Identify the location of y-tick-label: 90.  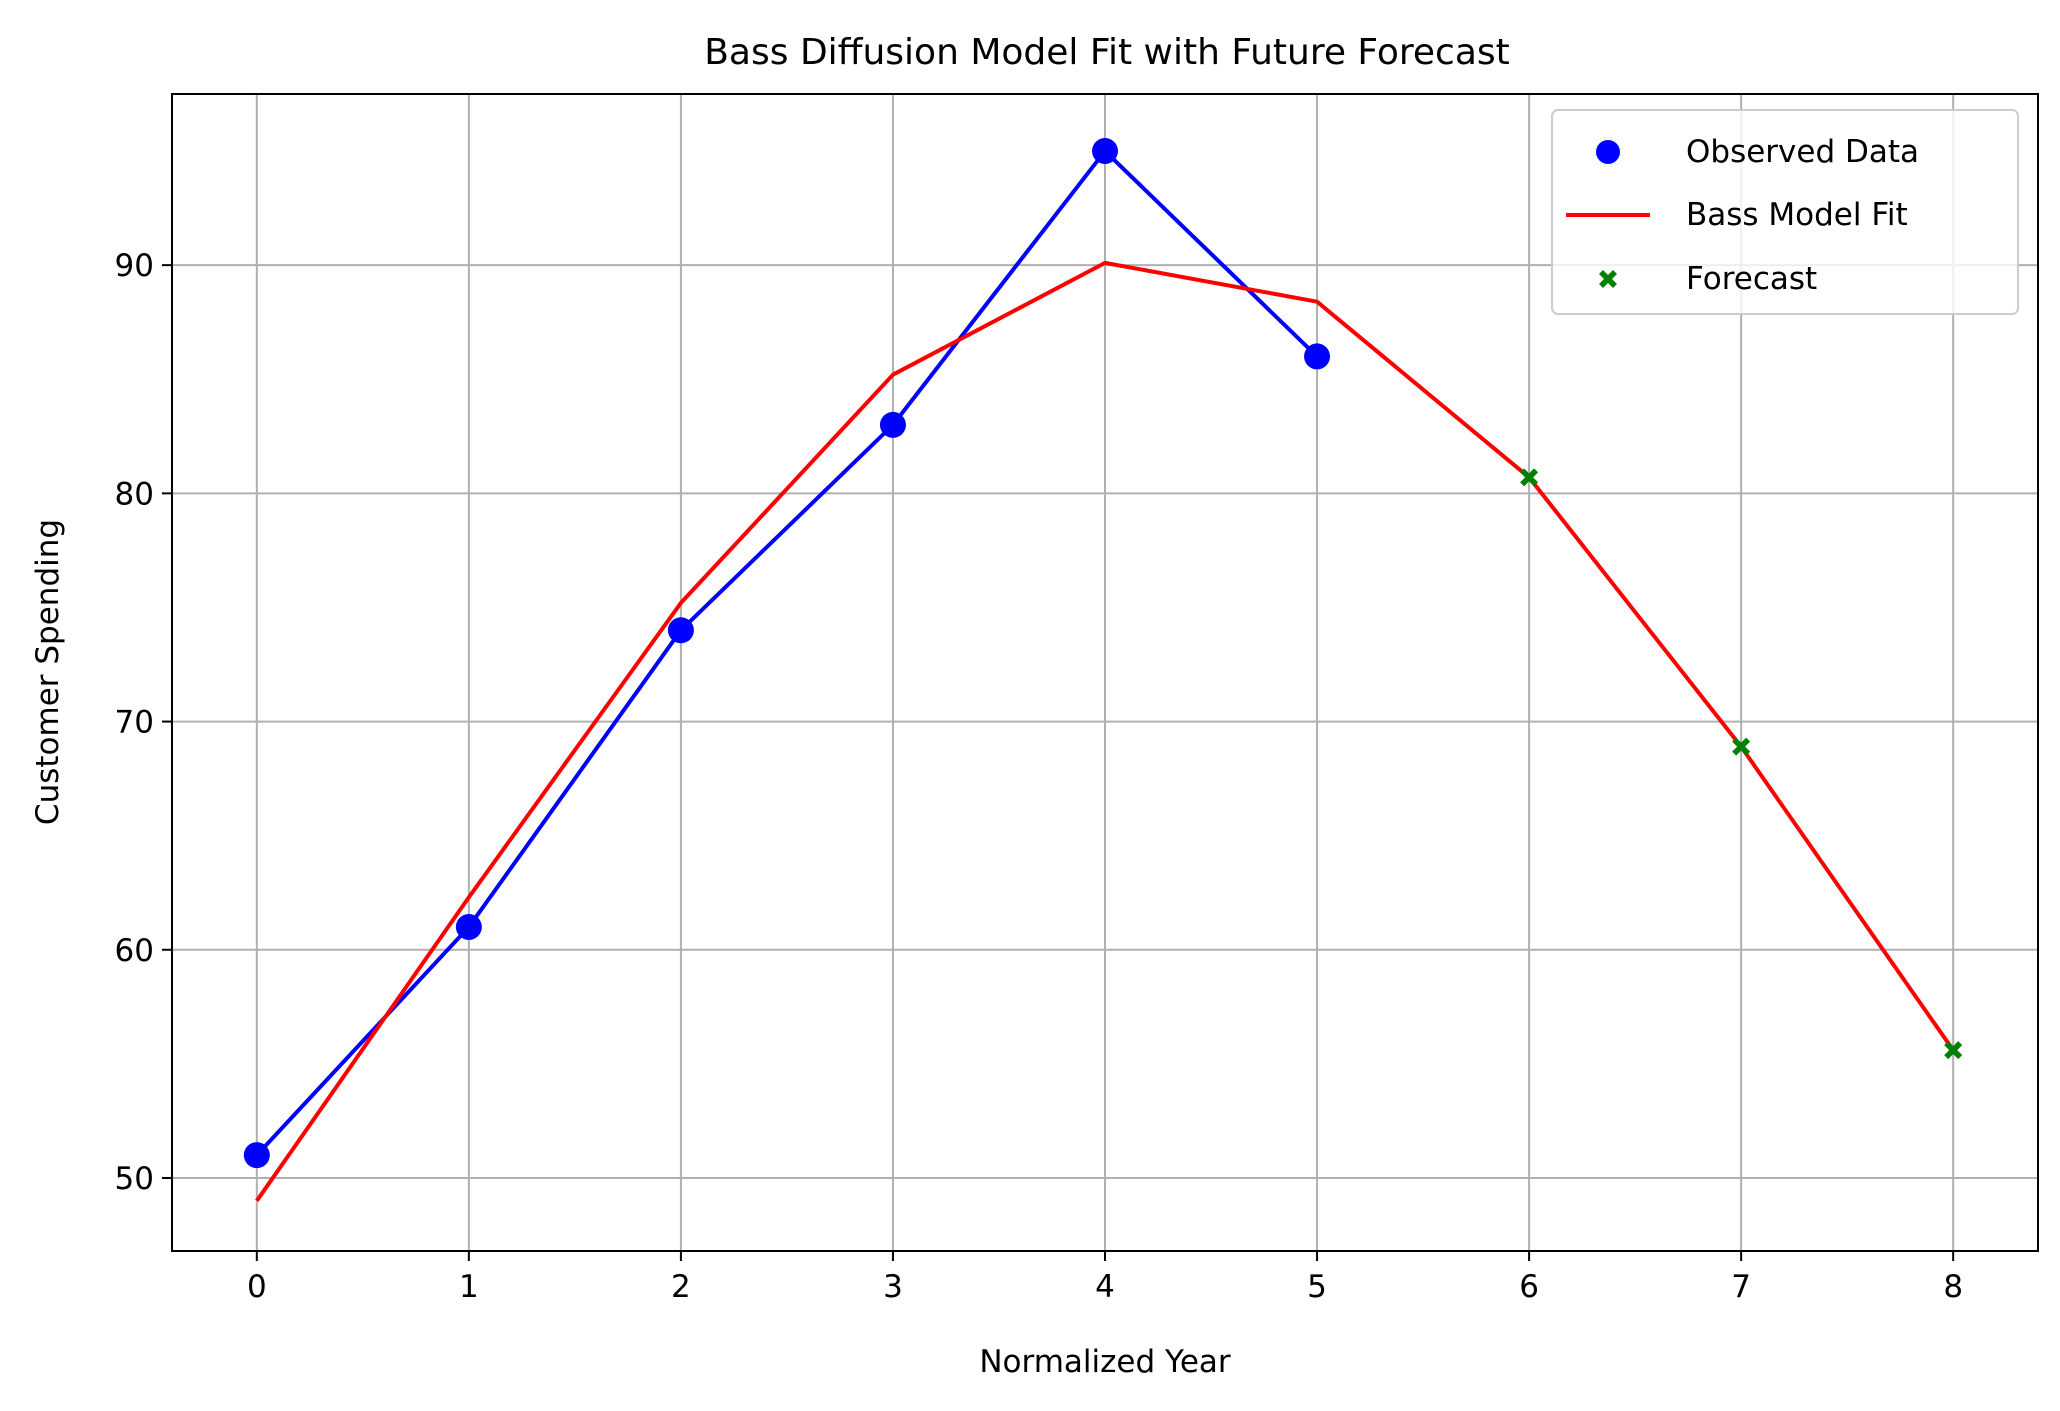
(134, 266).